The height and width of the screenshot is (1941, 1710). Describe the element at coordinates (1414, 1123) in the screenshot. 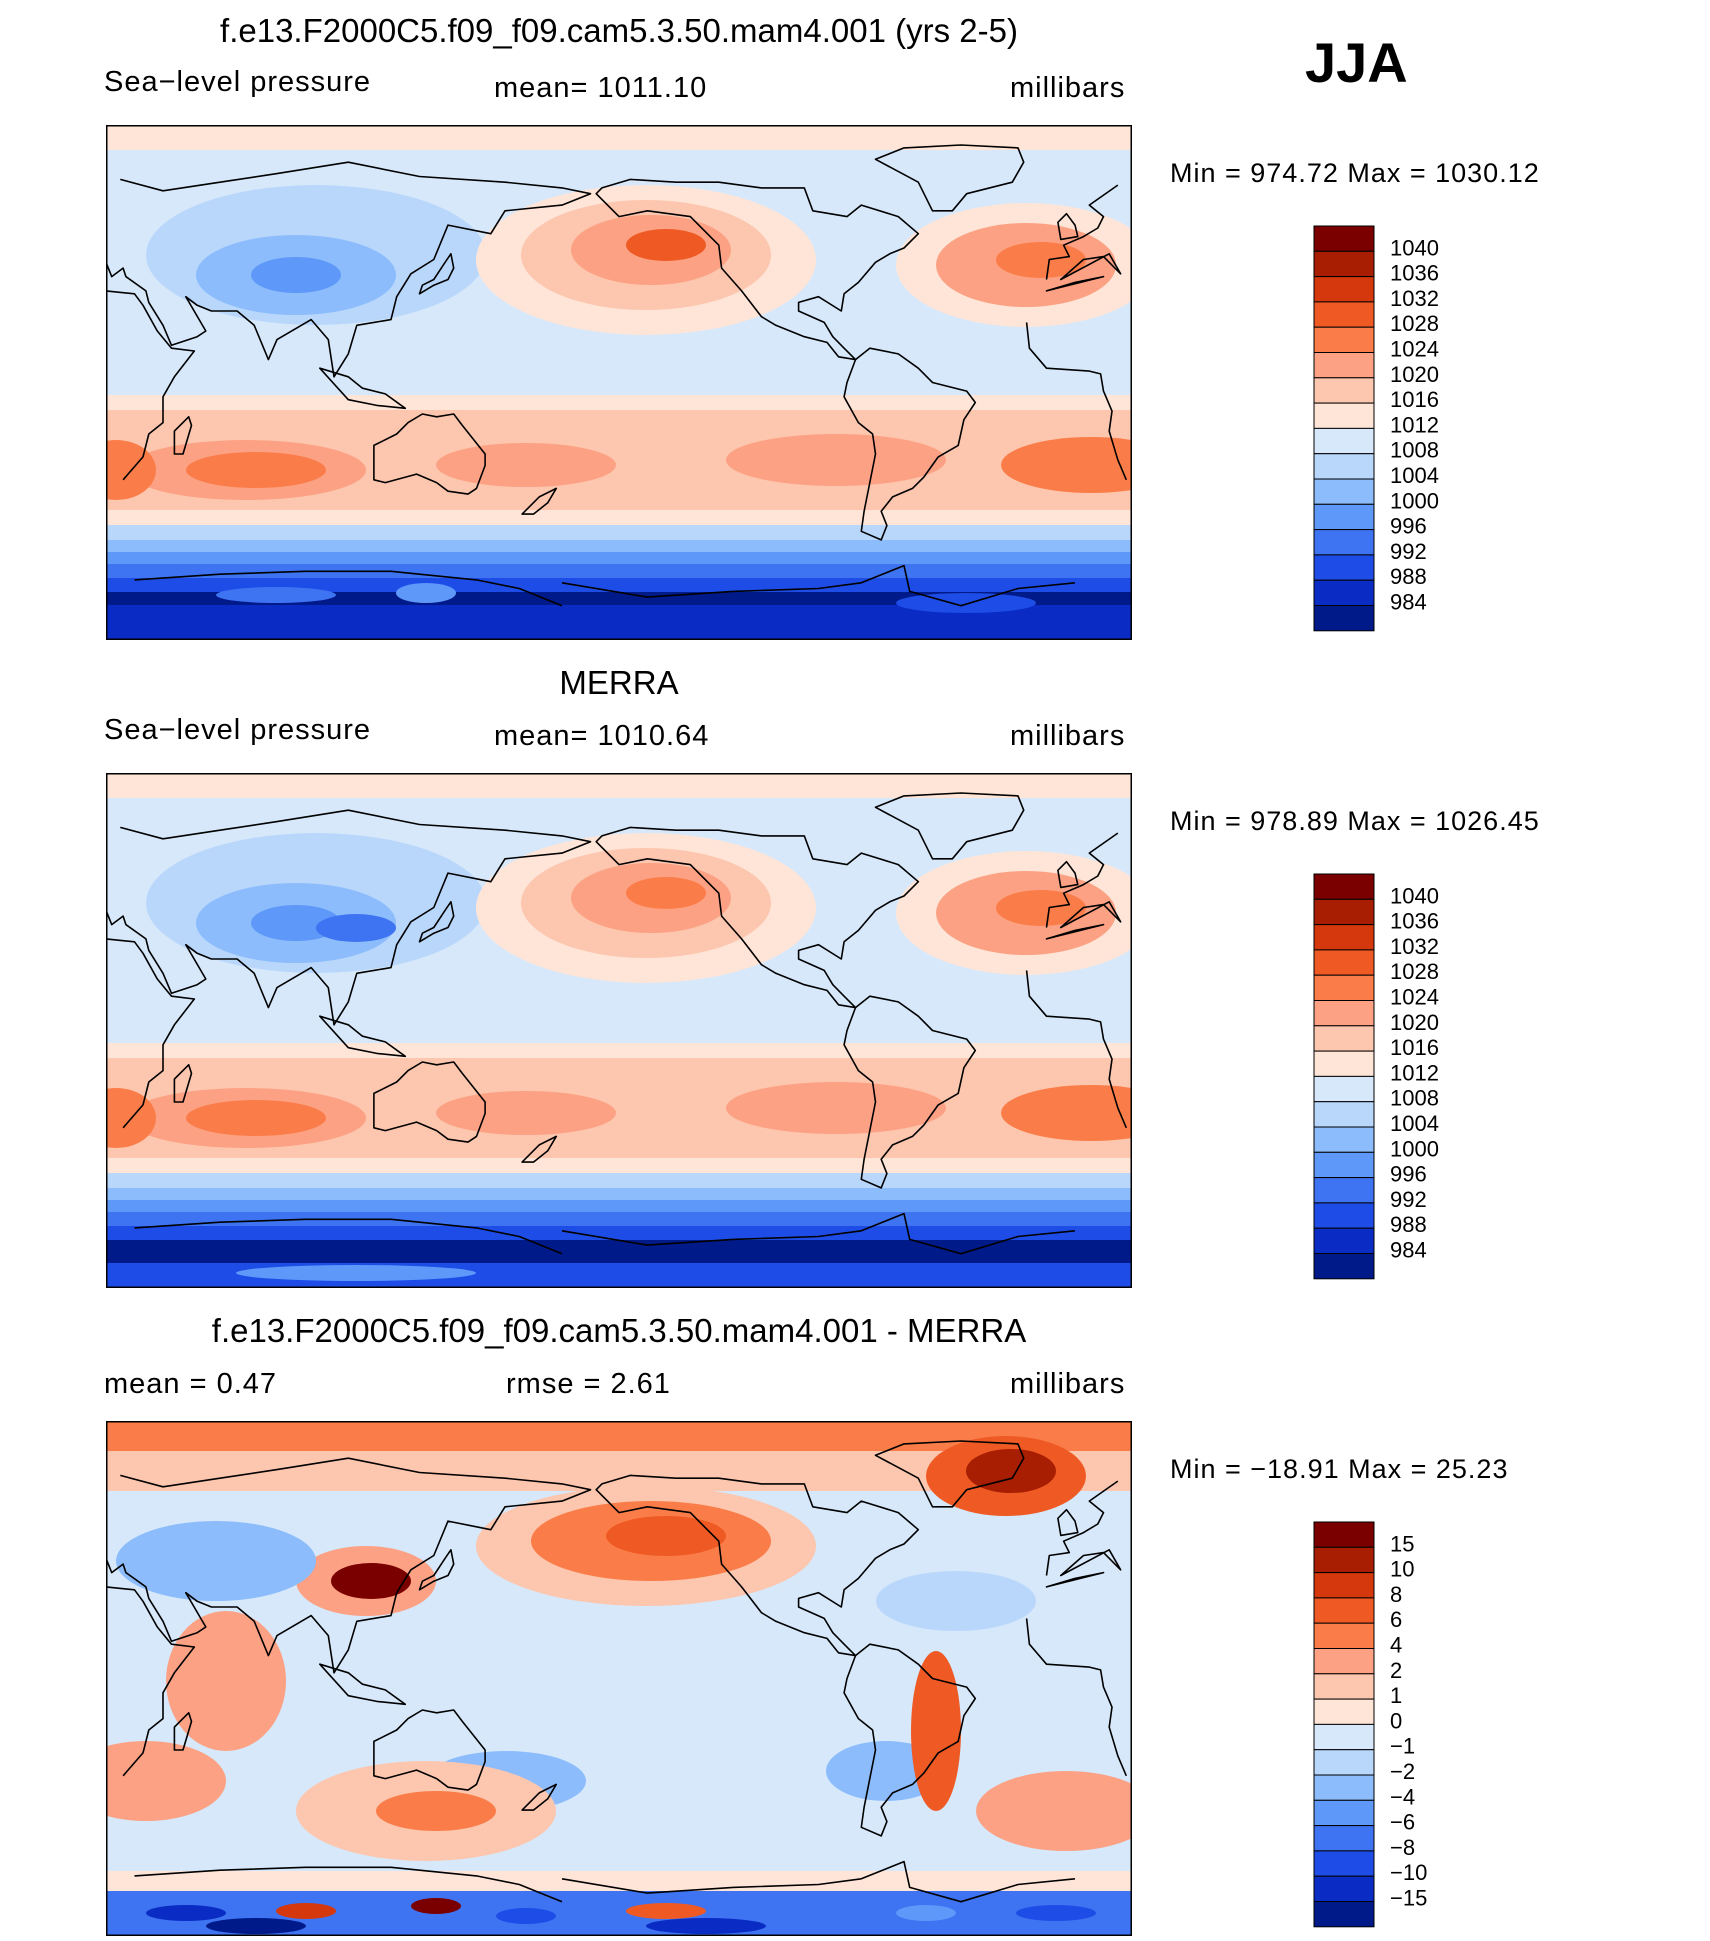

I see `colorbar-tick-label: 1004` at that location.